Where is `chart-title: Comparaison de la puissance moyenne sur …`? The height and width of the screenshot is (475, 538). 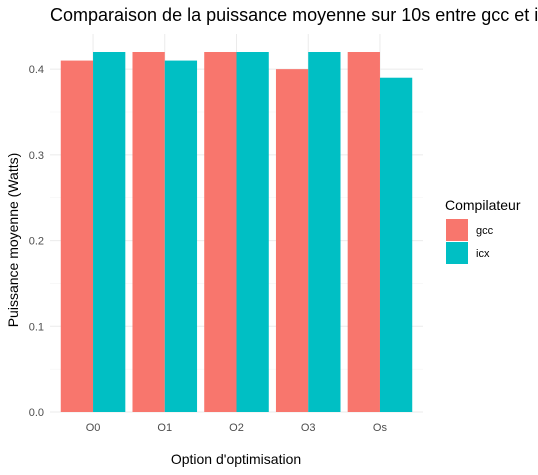 chart-title: Comparaison de la puissance moyenne sur … is located at coordinates (294, 15).